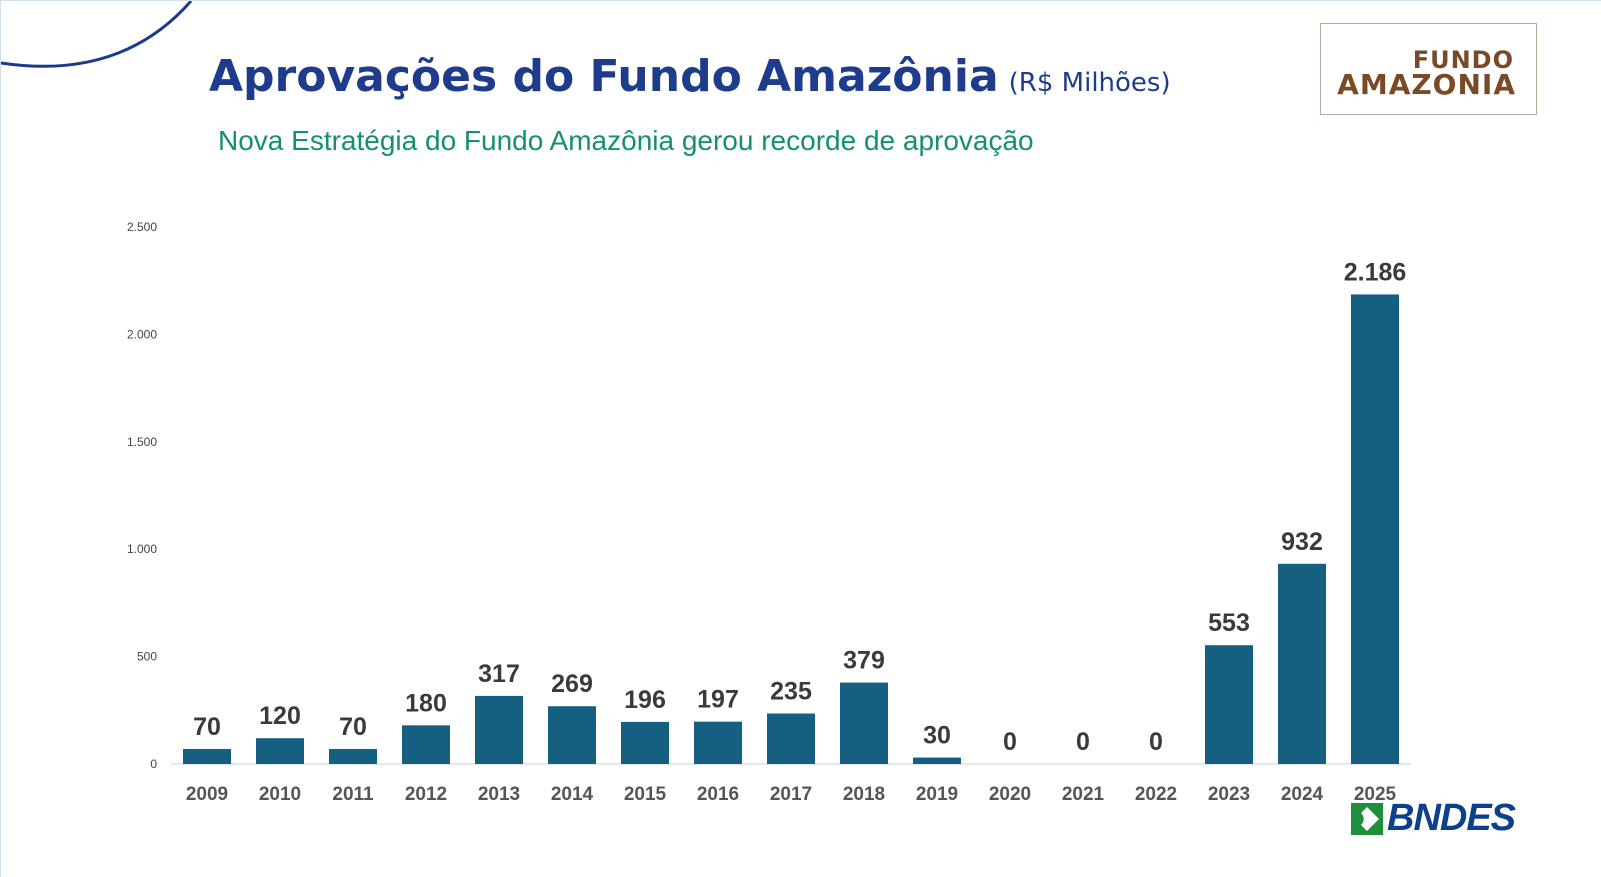 The height and width of the screenshot is (877, 1601). I want to click on data-label-2011: 70, so click(353, 727).